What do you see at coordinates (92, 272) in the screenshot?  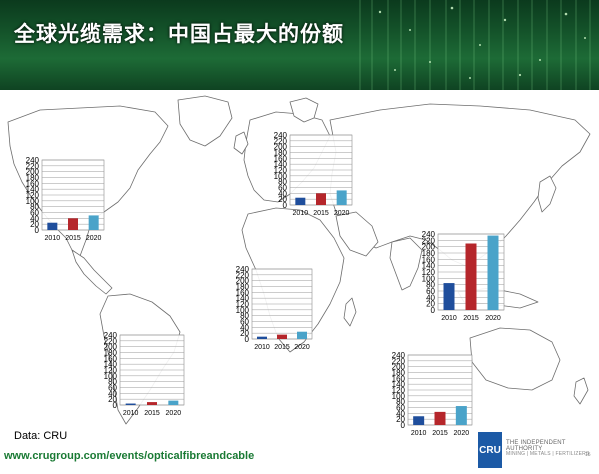 I see `map-central-america` at bounding box center [92, 272].